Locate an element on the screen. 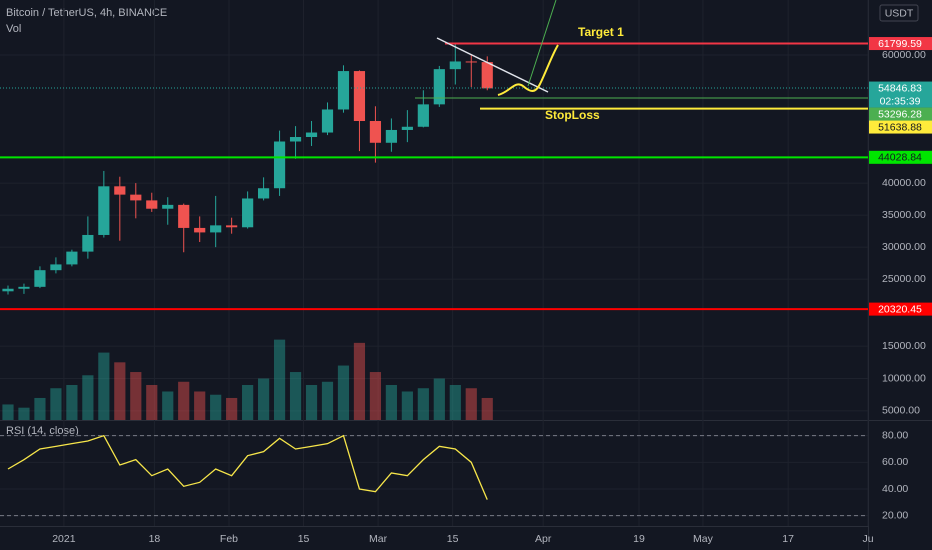  price-label: 02:35:39 is located at coordinates (900, 101).